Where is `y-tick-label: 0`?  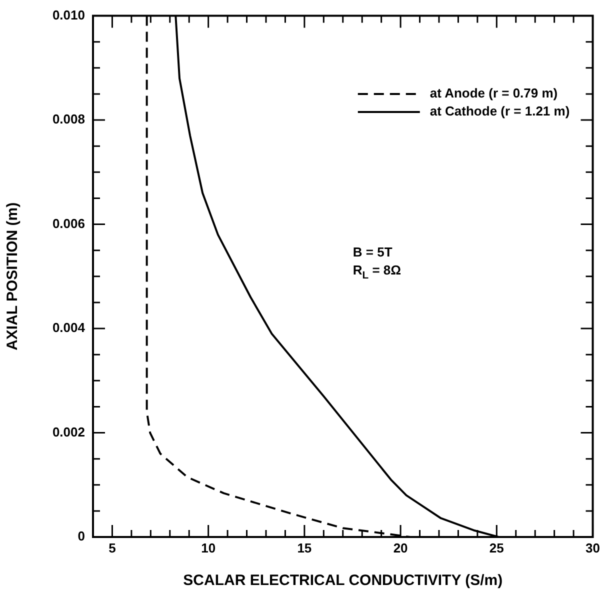
y-tick-label: 0 is located at coordinates (81, 536).